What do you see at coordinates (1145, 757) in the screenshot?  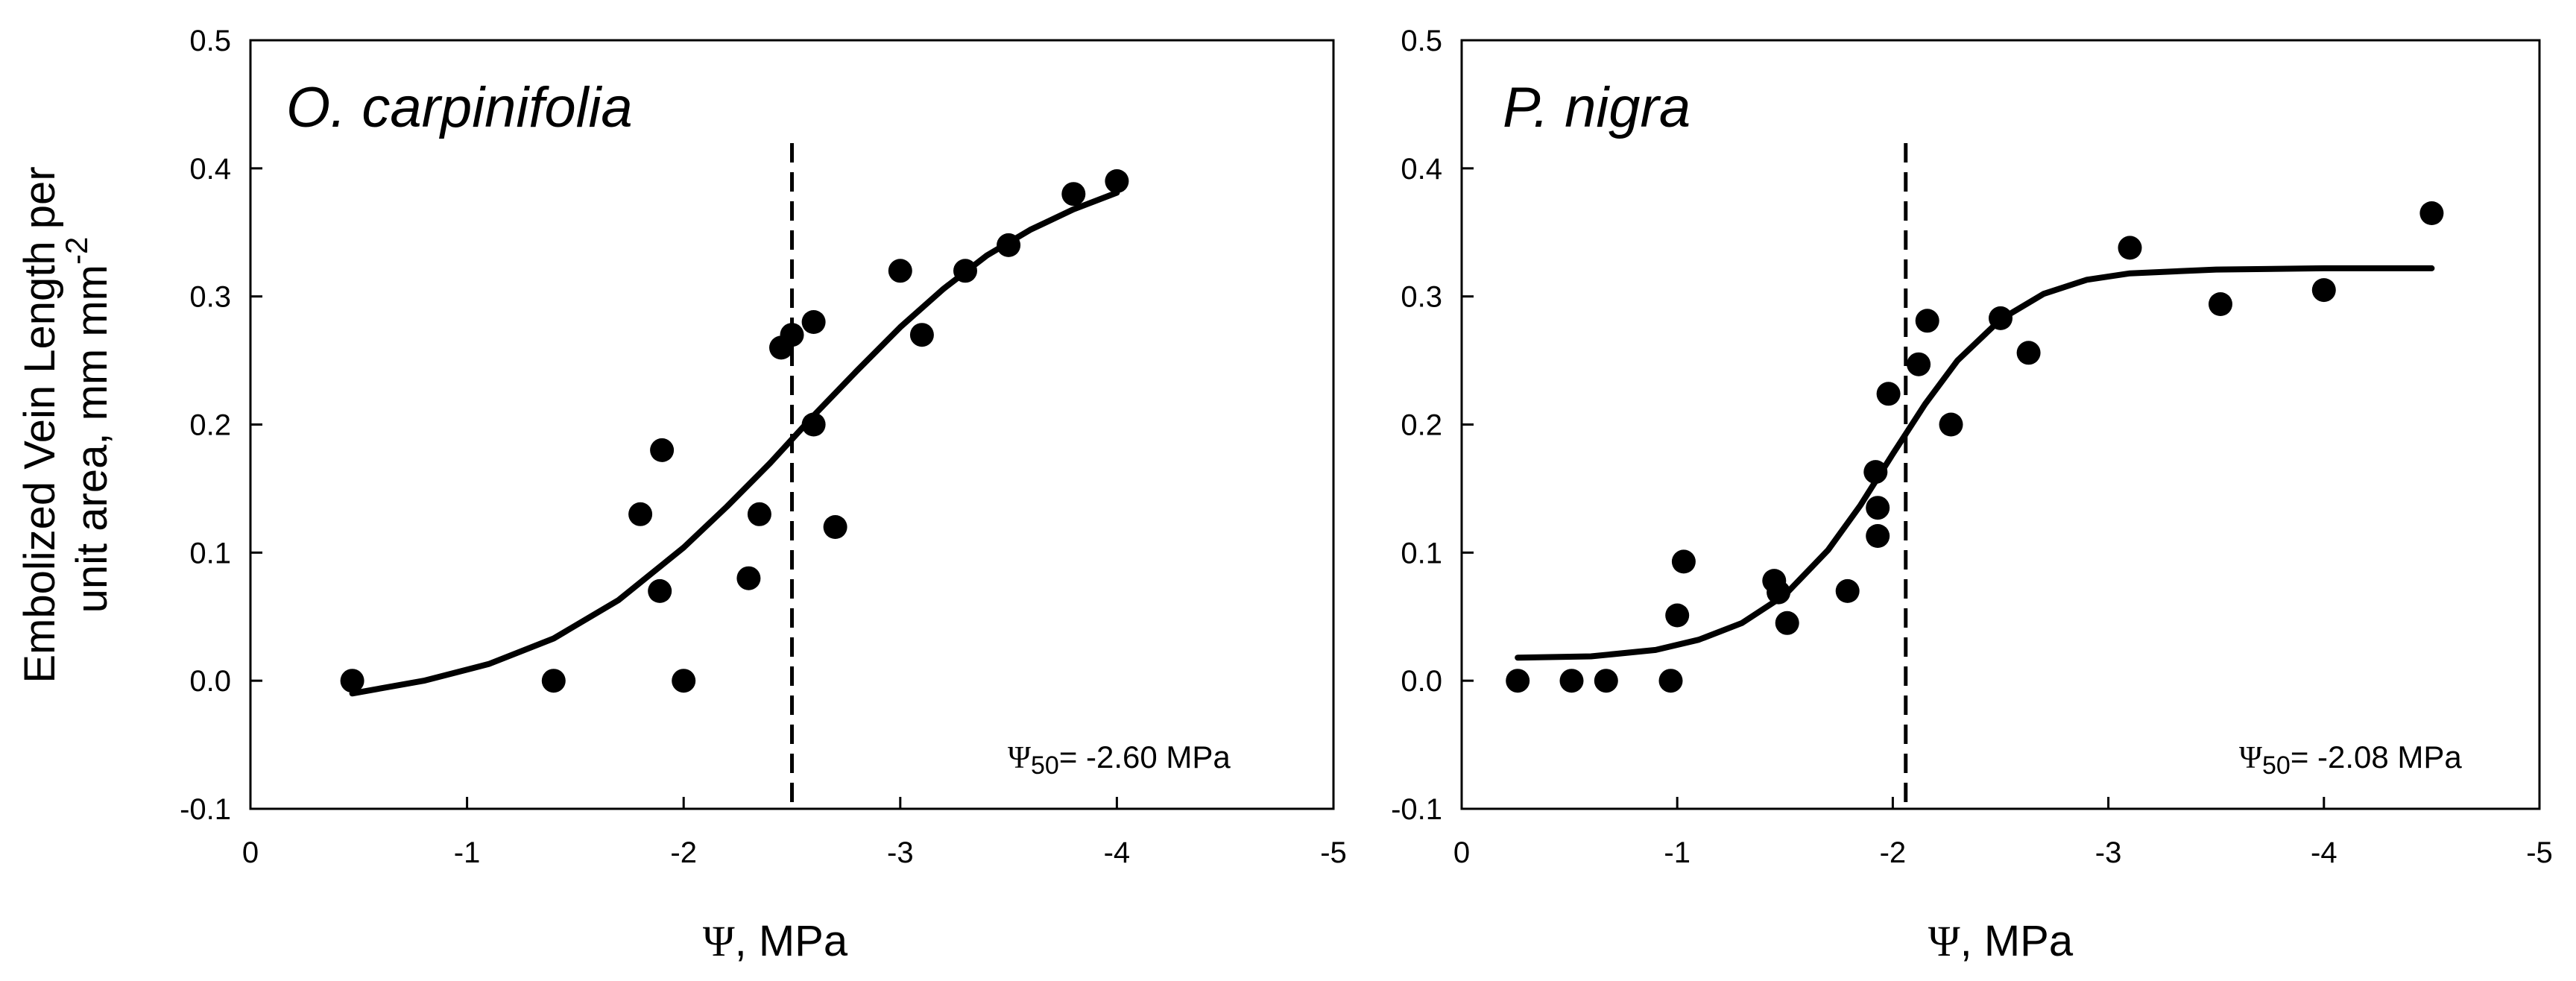 I see `psi50-value: = -2.60 MPa` at bounding box center [1145, 757].